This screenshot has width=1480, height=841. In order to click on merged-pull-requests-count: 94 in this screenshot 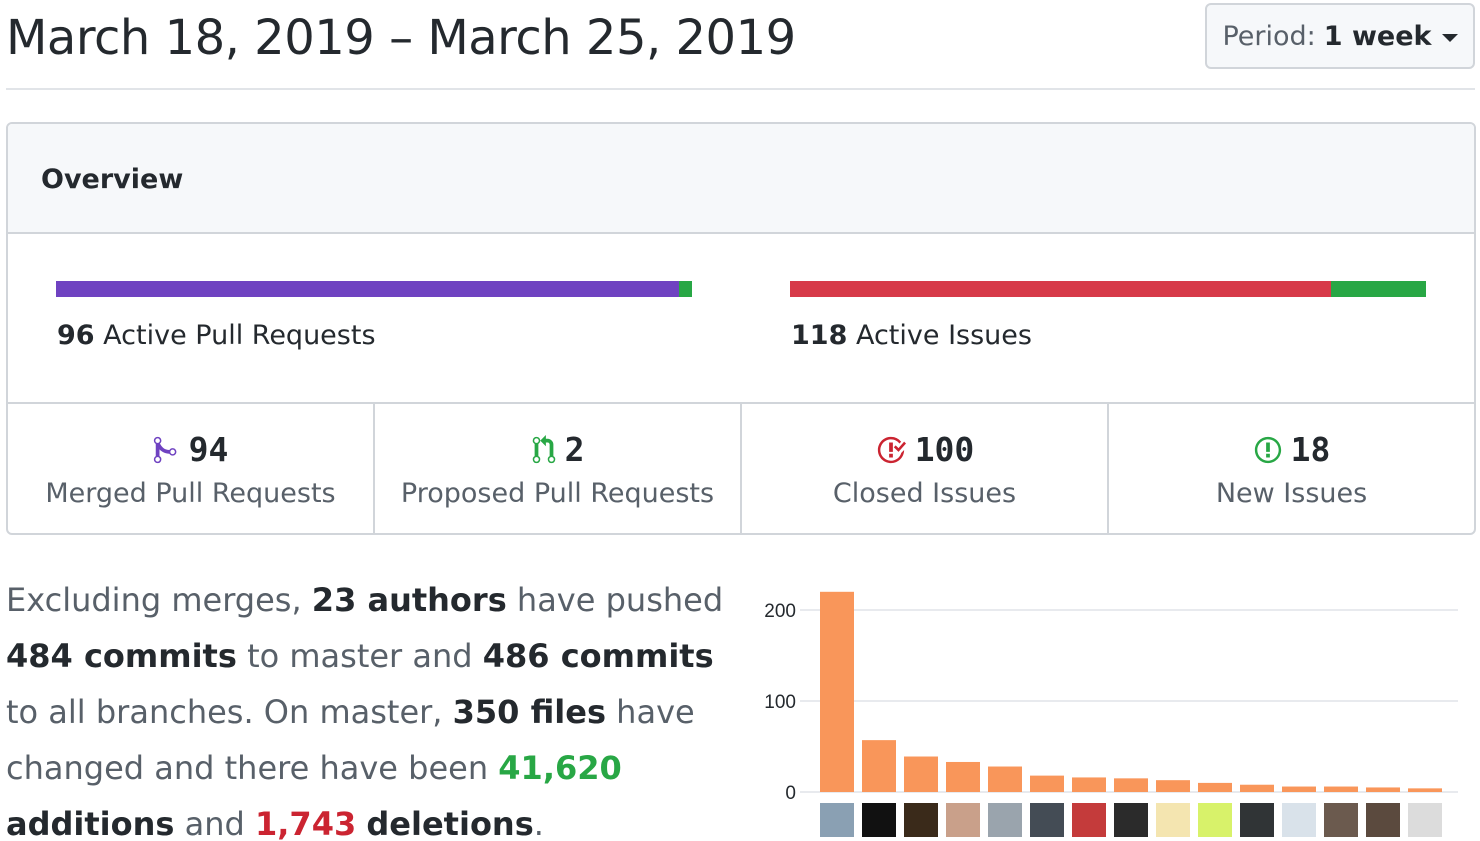, I will do `click(208, 449)`.